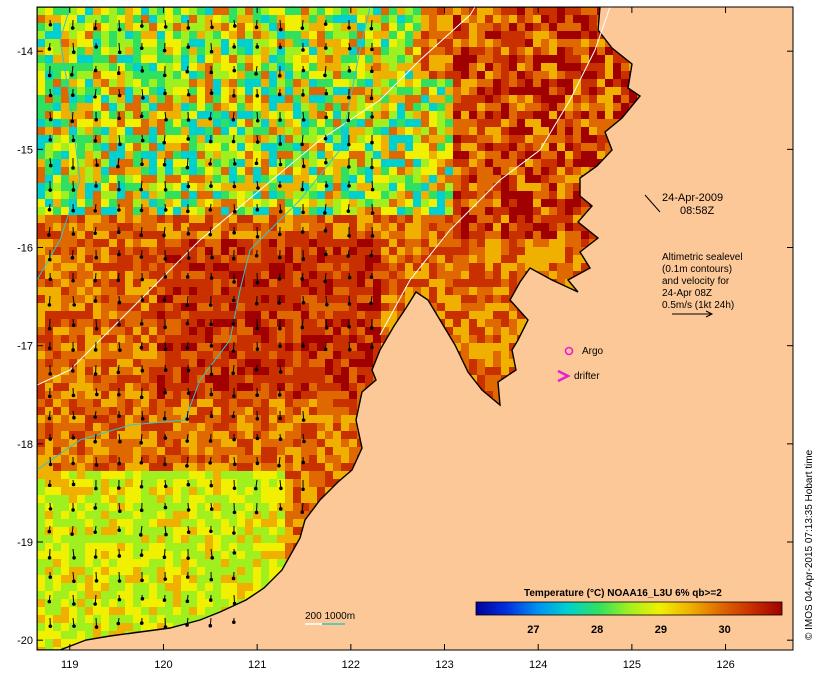 This screenshot has height=680, width=820. What do you see at coordinates (725, 665) in the screenshot?
I see `lon-tick-label: 126` at bounding box center [725, 665].